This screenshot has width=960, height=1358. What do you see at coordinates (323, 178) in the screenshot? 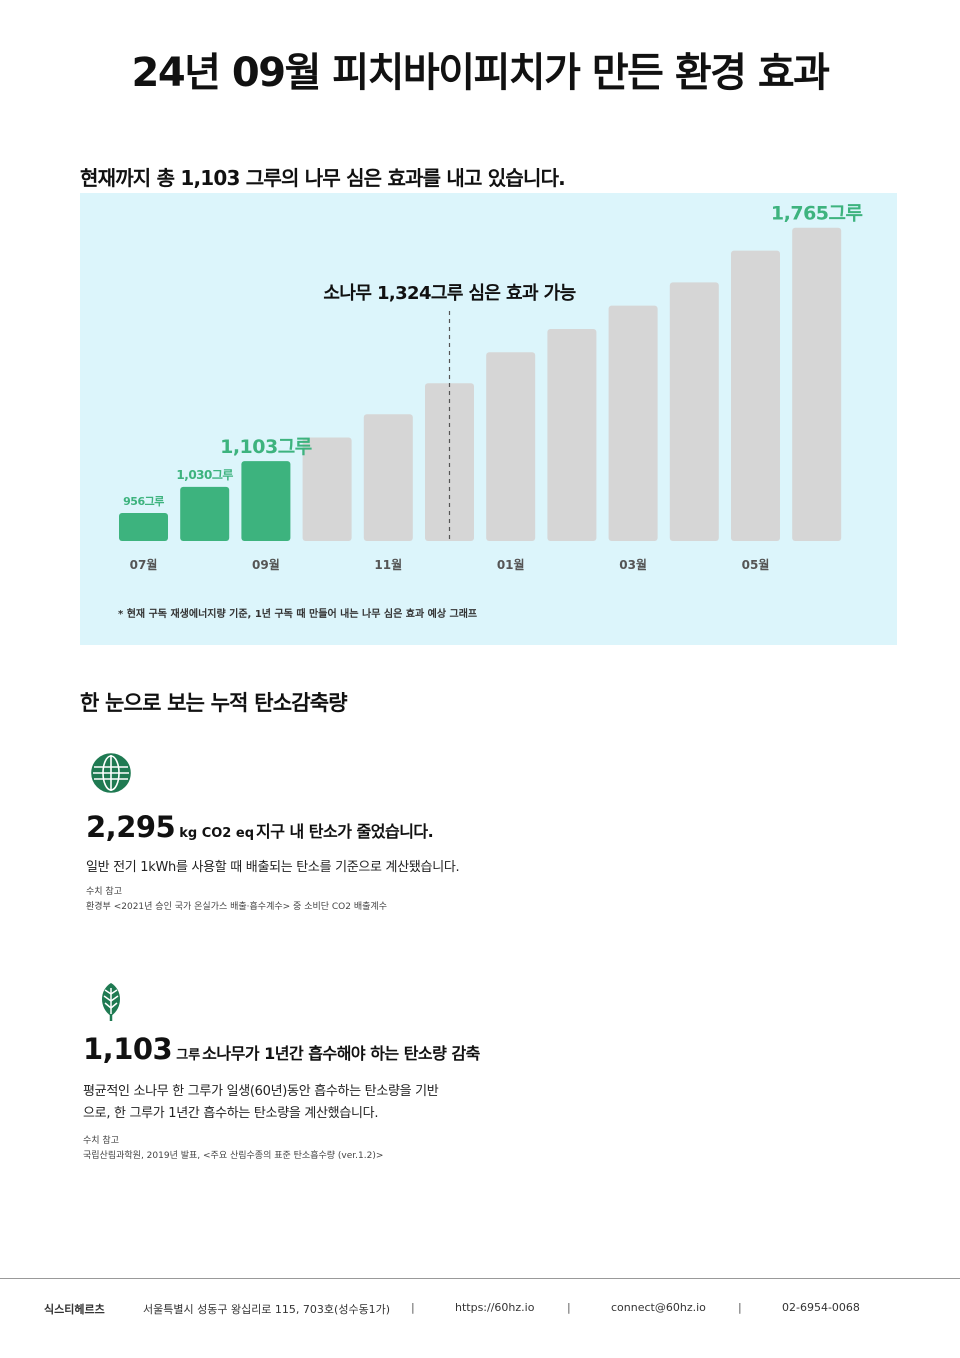
I see `chart-heading: 현재까지 총 1,103 그루의 나무 심은 효과를 내고 있습니다.` at bounding box center [323, 178].